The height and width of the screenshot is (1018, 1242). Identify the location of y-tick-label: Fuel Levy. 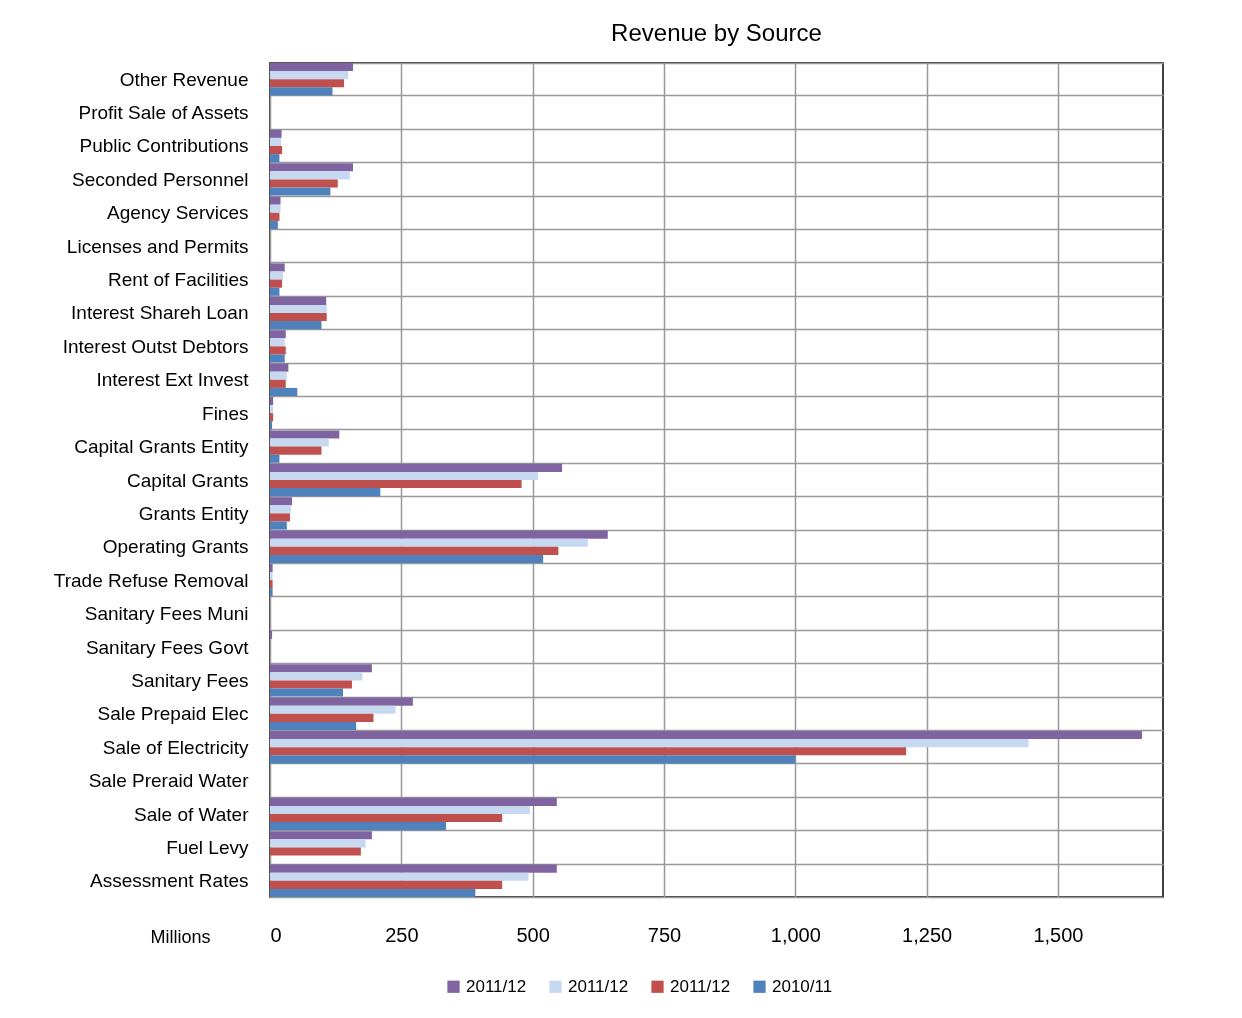
(207, 847).